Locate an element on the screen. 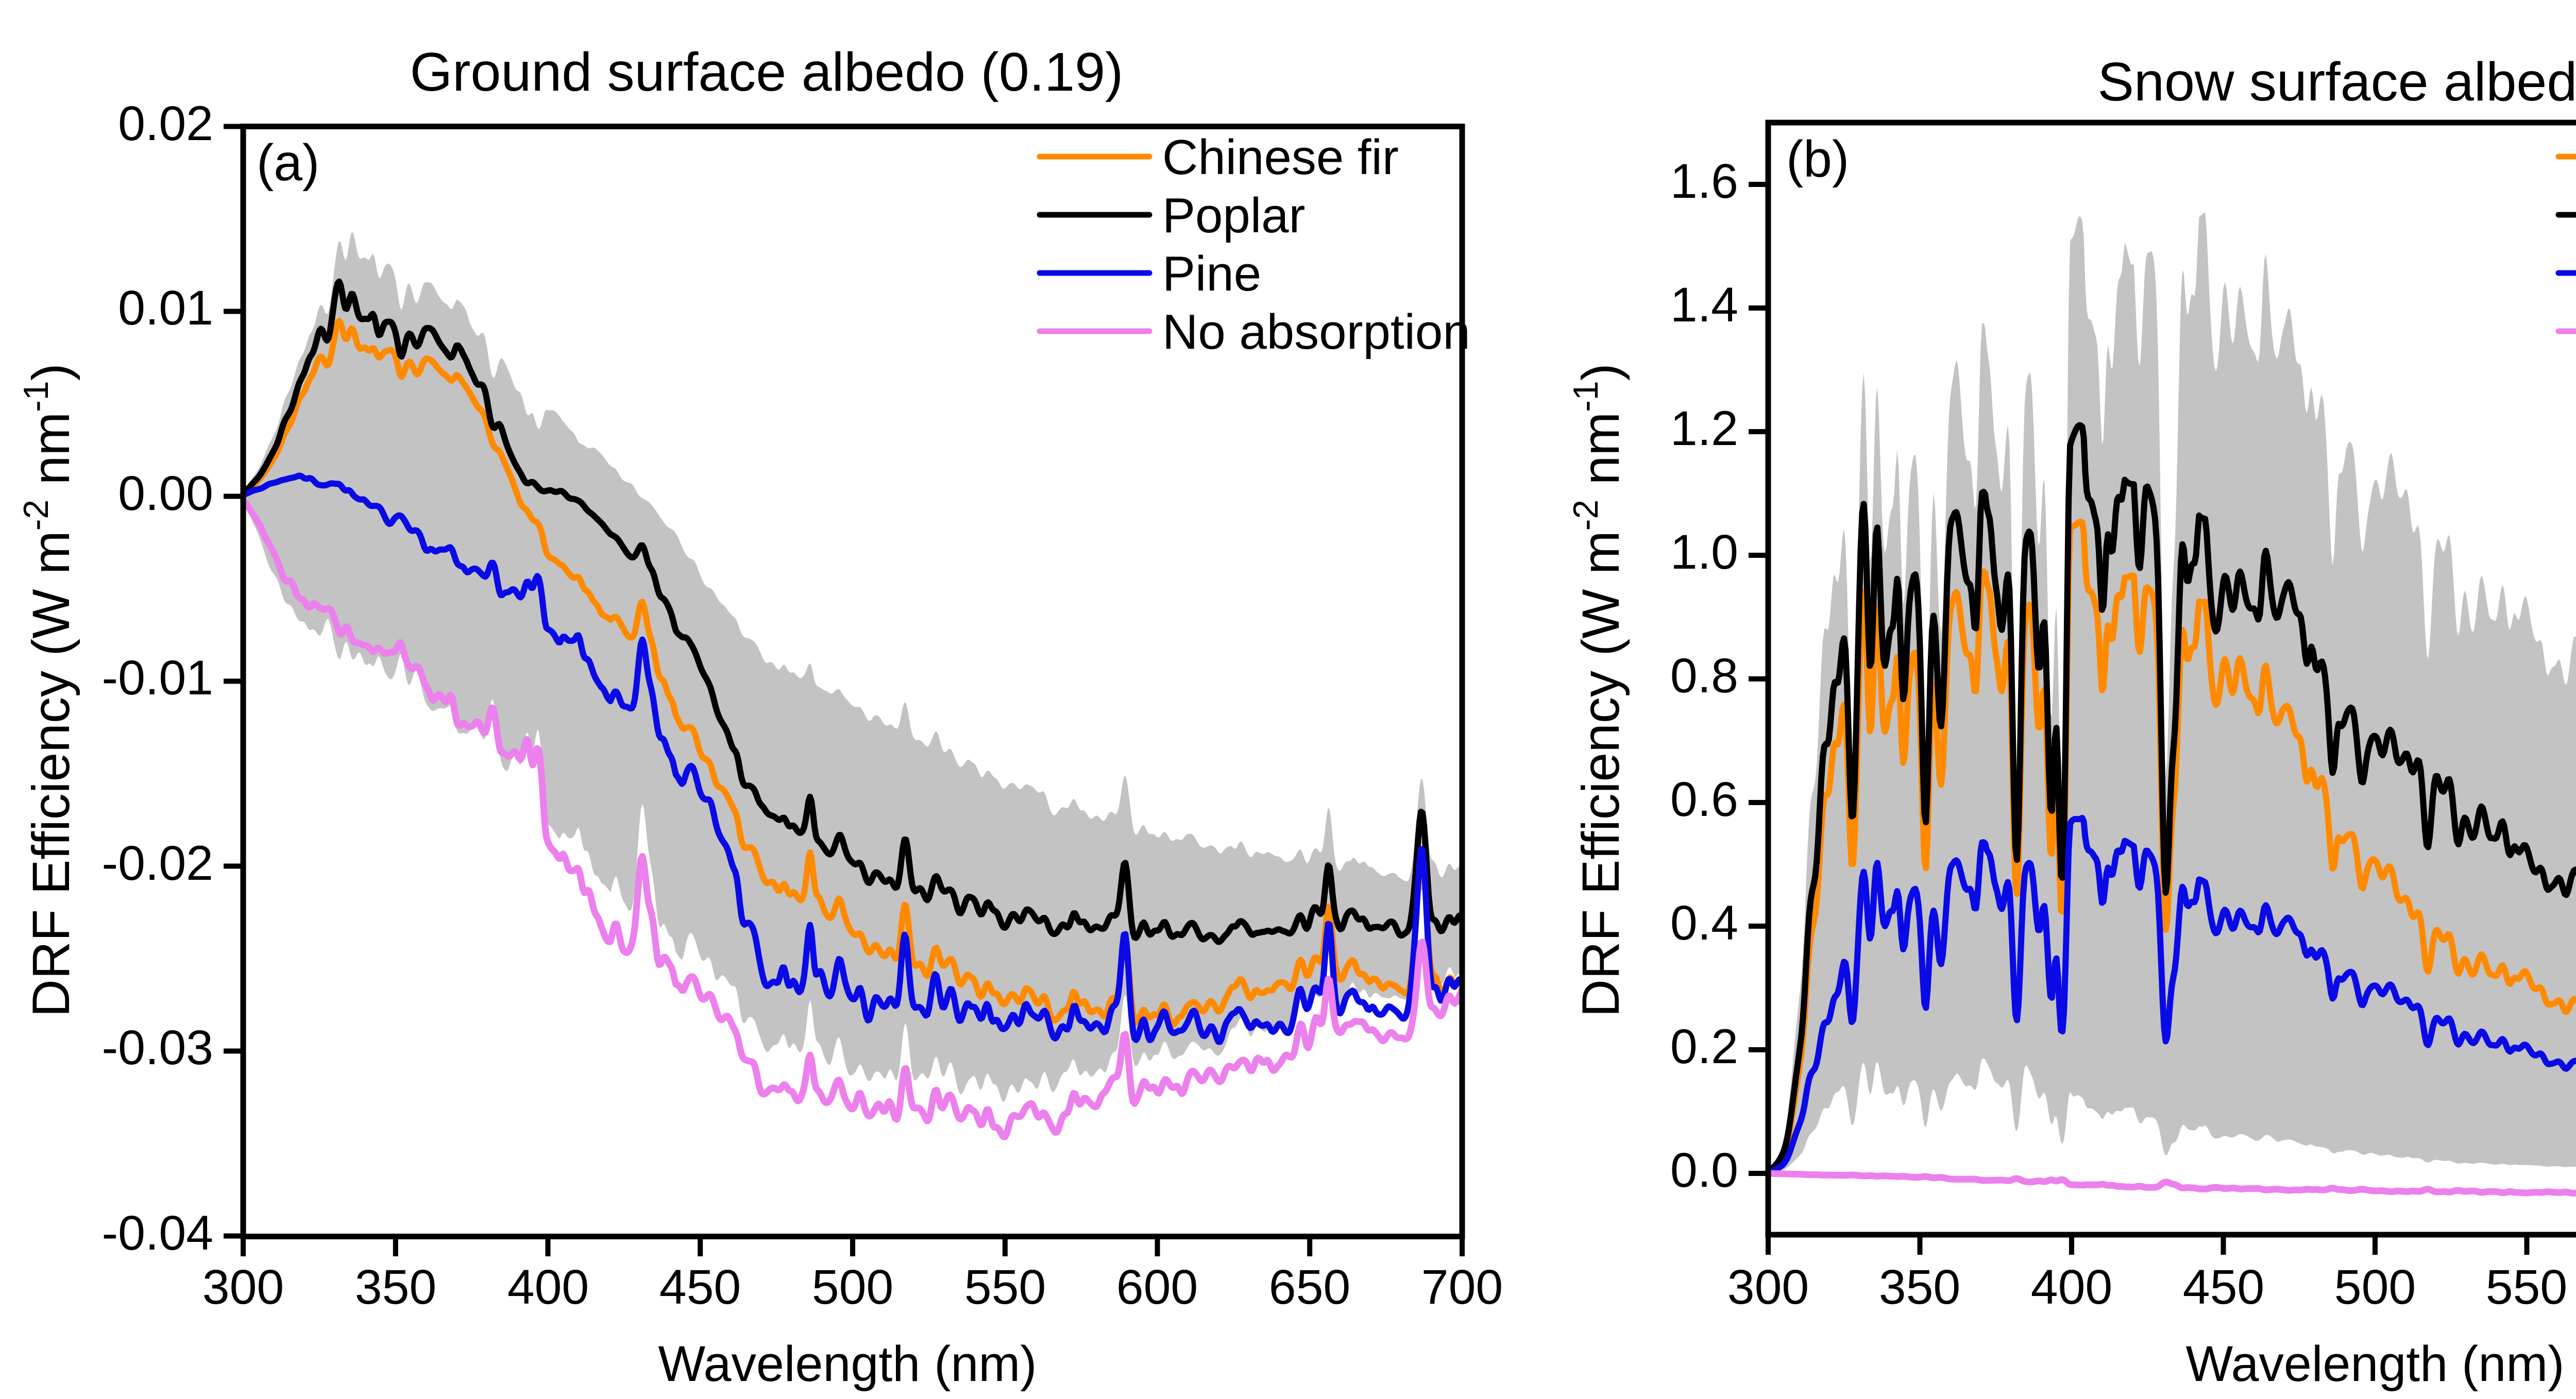 This screenshot has width=2576, height=1399. svg-text: (b) is located at coordinates (1817, 159).